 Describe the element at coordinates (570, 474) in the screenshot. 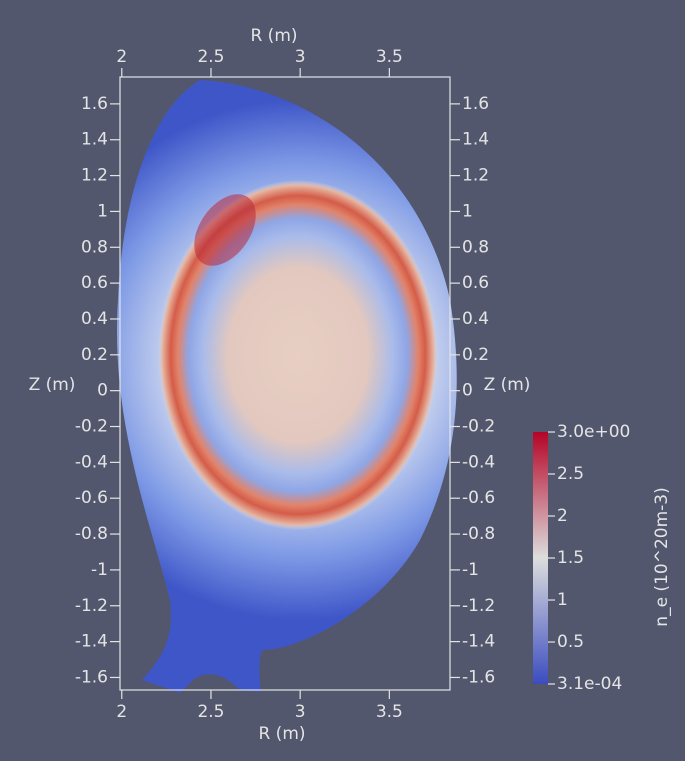

I see `colorbar-tick-label: 2.5` at that location.